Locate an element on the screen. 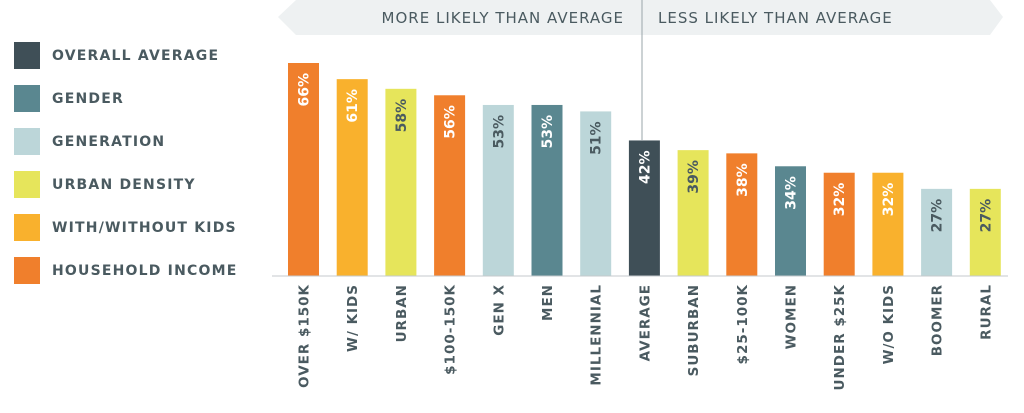  bar-value-label: 58% is located at coordinates (402, 116).